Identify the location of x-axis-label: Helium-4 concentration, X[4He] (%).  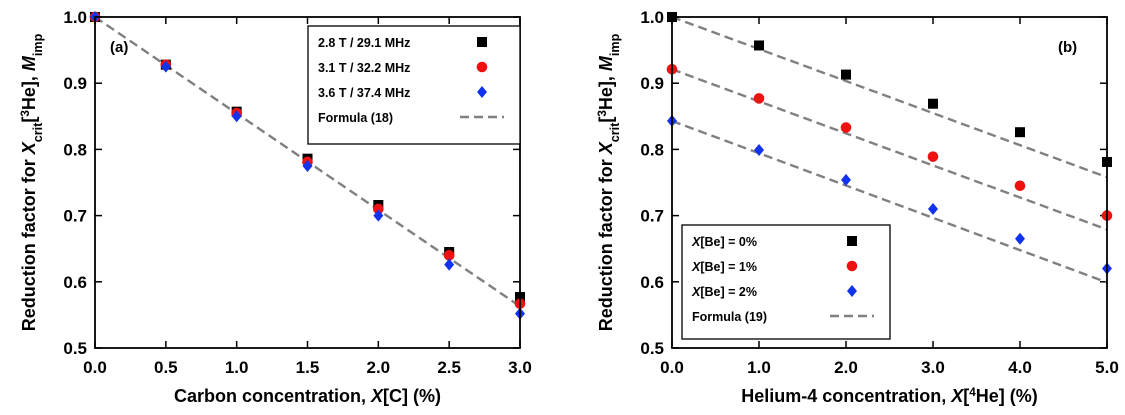
(889, 396).